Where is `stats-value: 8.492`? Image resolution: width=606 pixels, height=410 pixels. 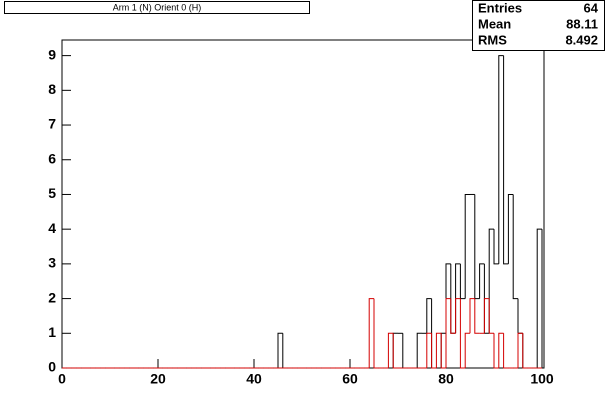 stats-value: 8.492 is located at coordinates (581, 39).